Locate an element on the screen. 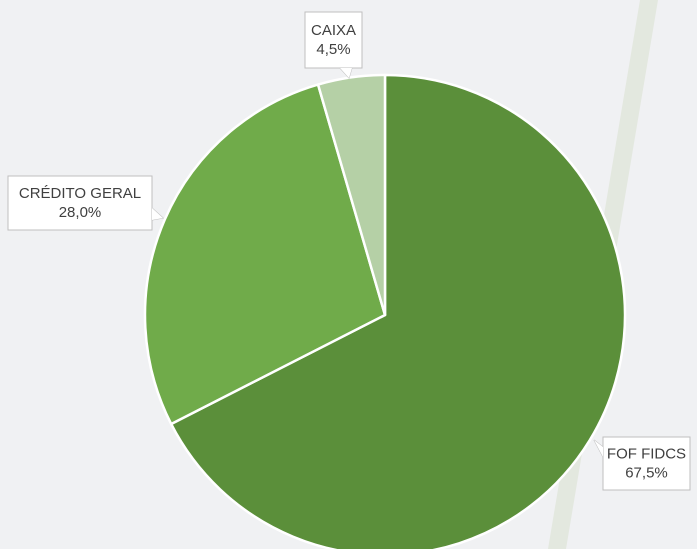 The width and height of the screenshot is (697, 549). value-label: 28,0% is located at coordinates (80, 212).